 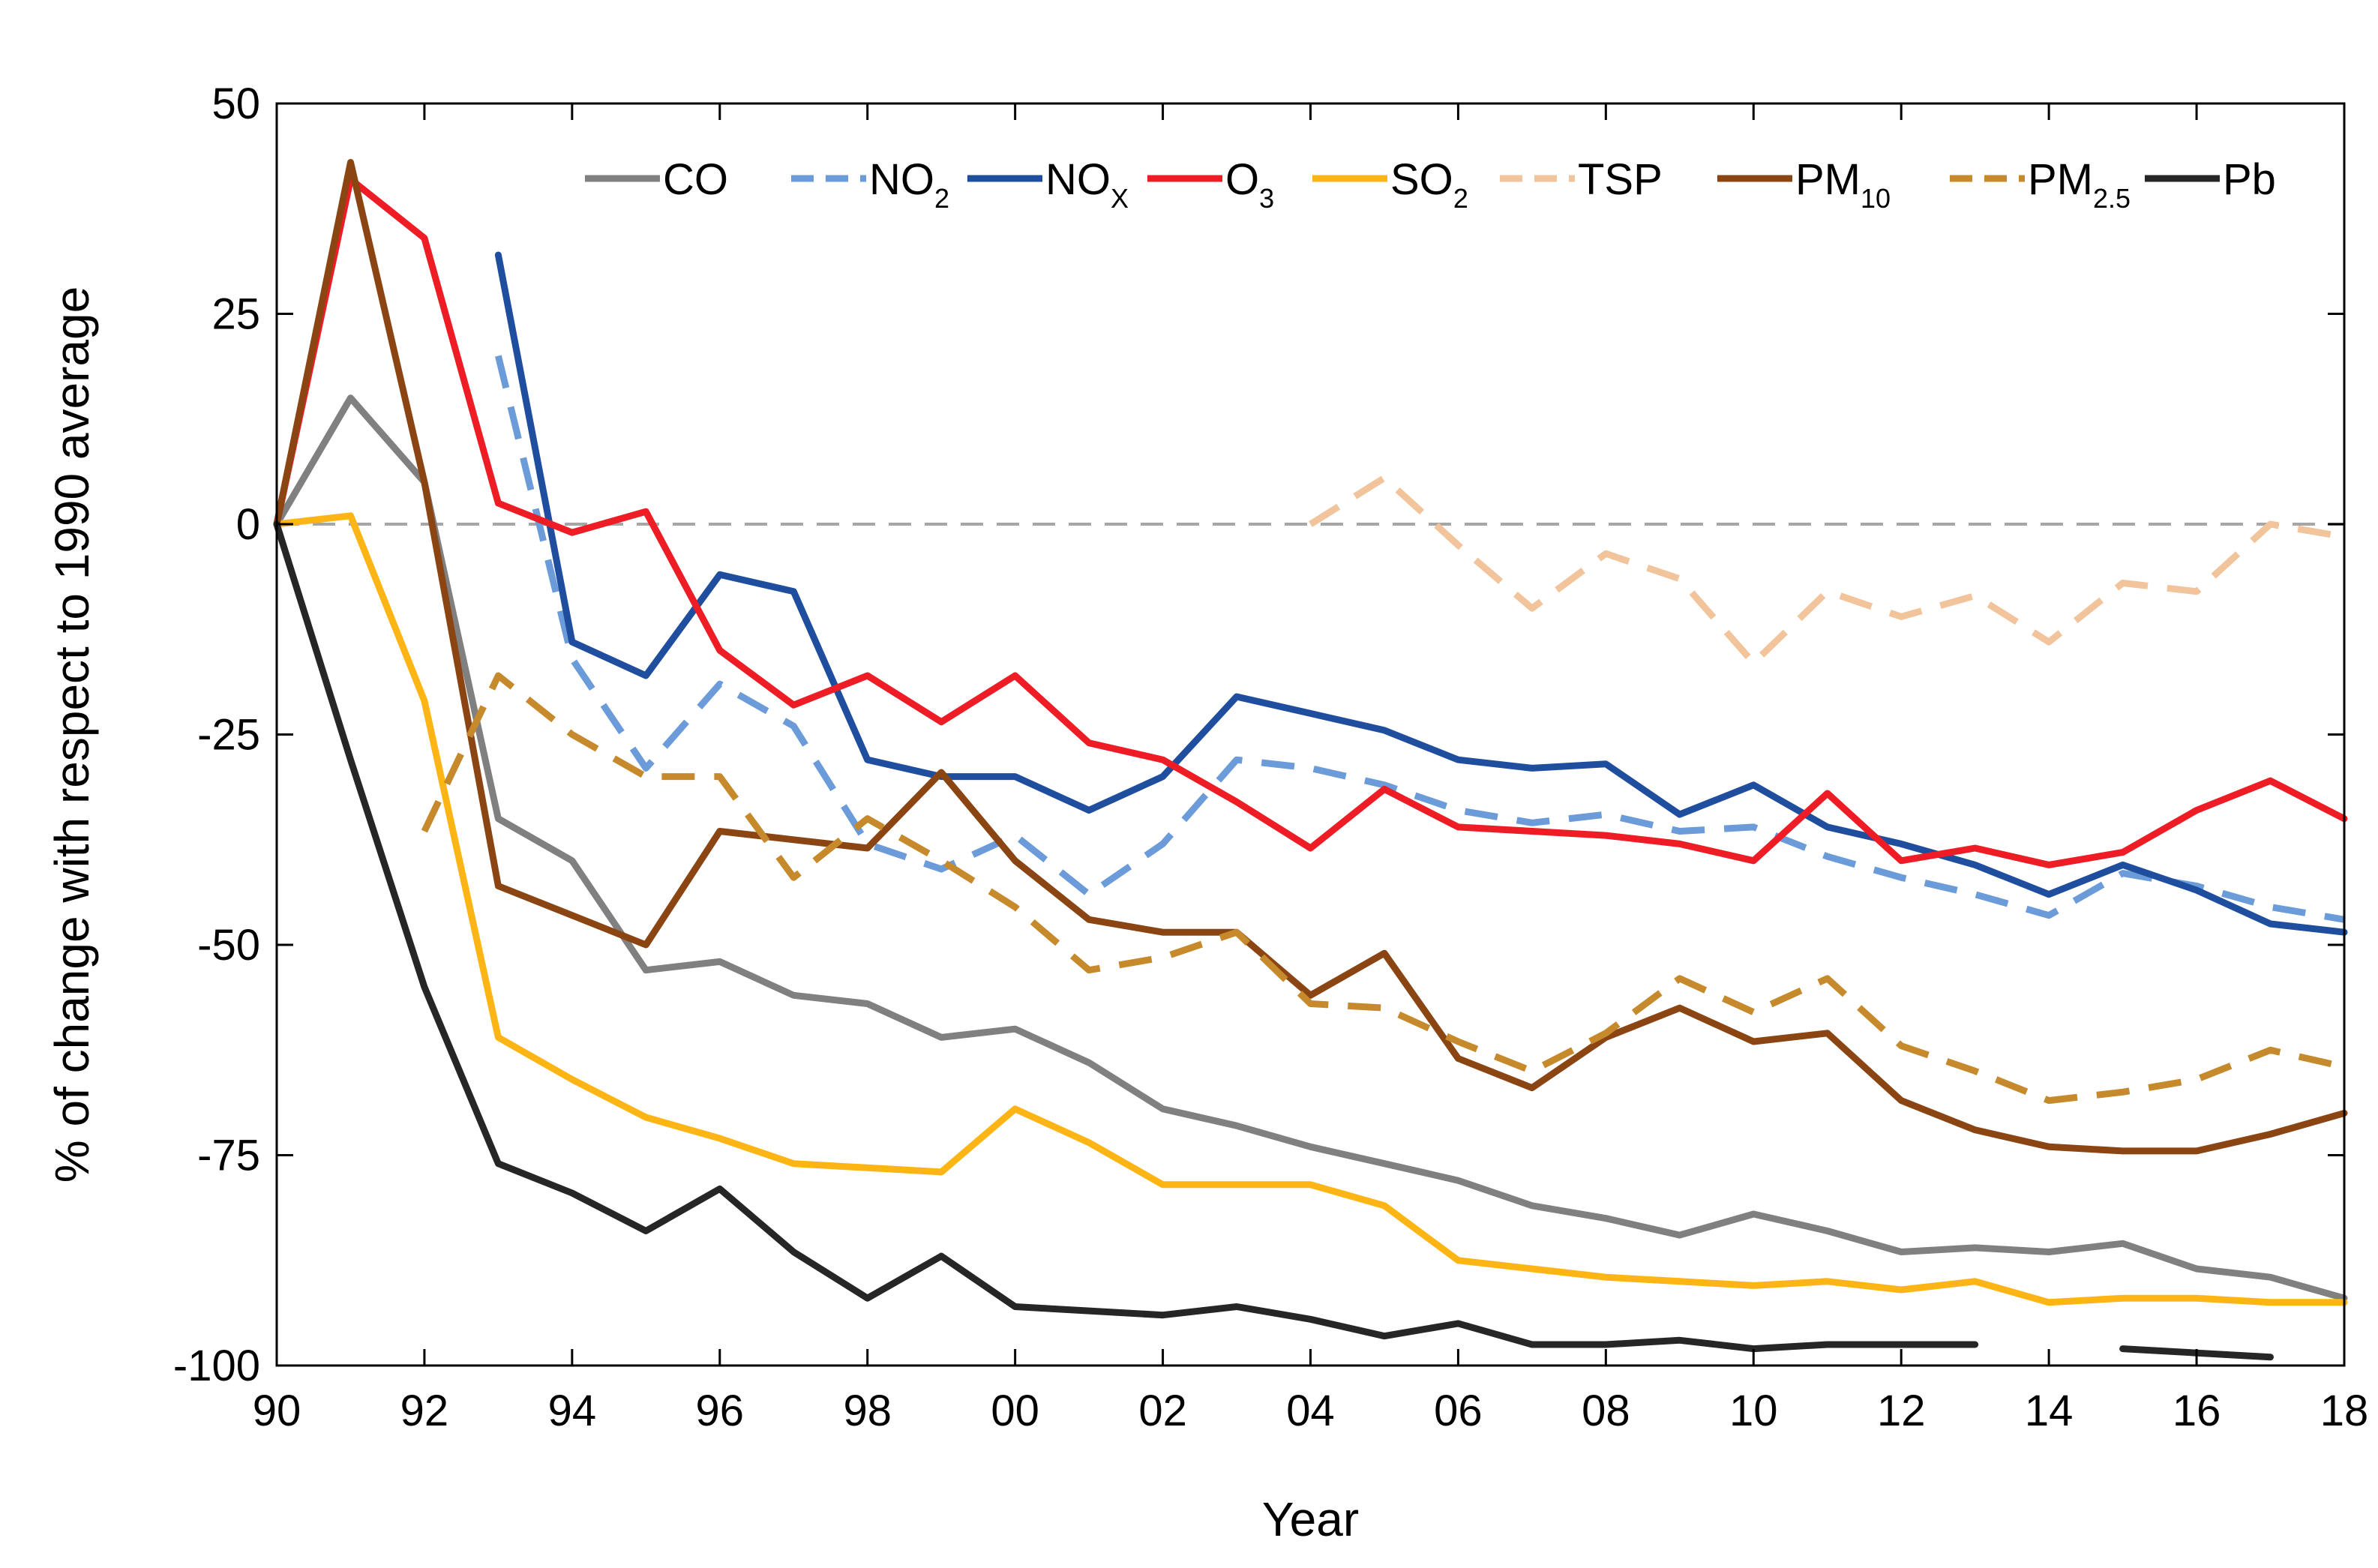 I want to click on x-tick-label: 08, so click(x=1606, y=1411).